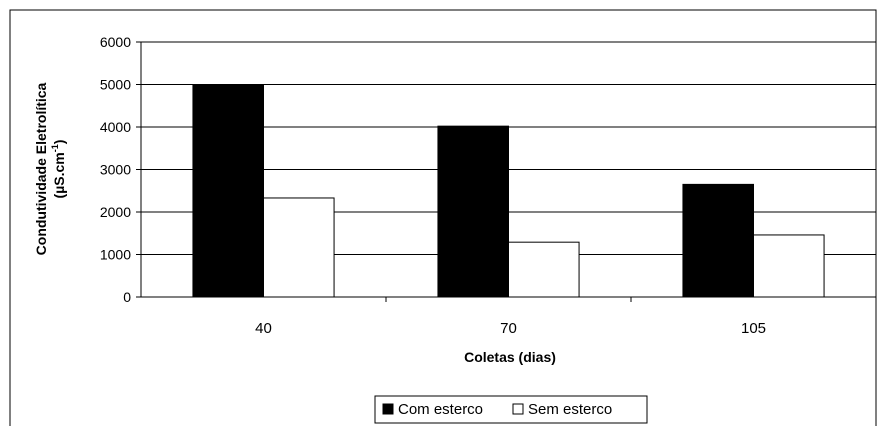 The width and height of the screenshot is (881, 431). I want to click on x-tick-labels: 40 70 105, so click(510, 328).